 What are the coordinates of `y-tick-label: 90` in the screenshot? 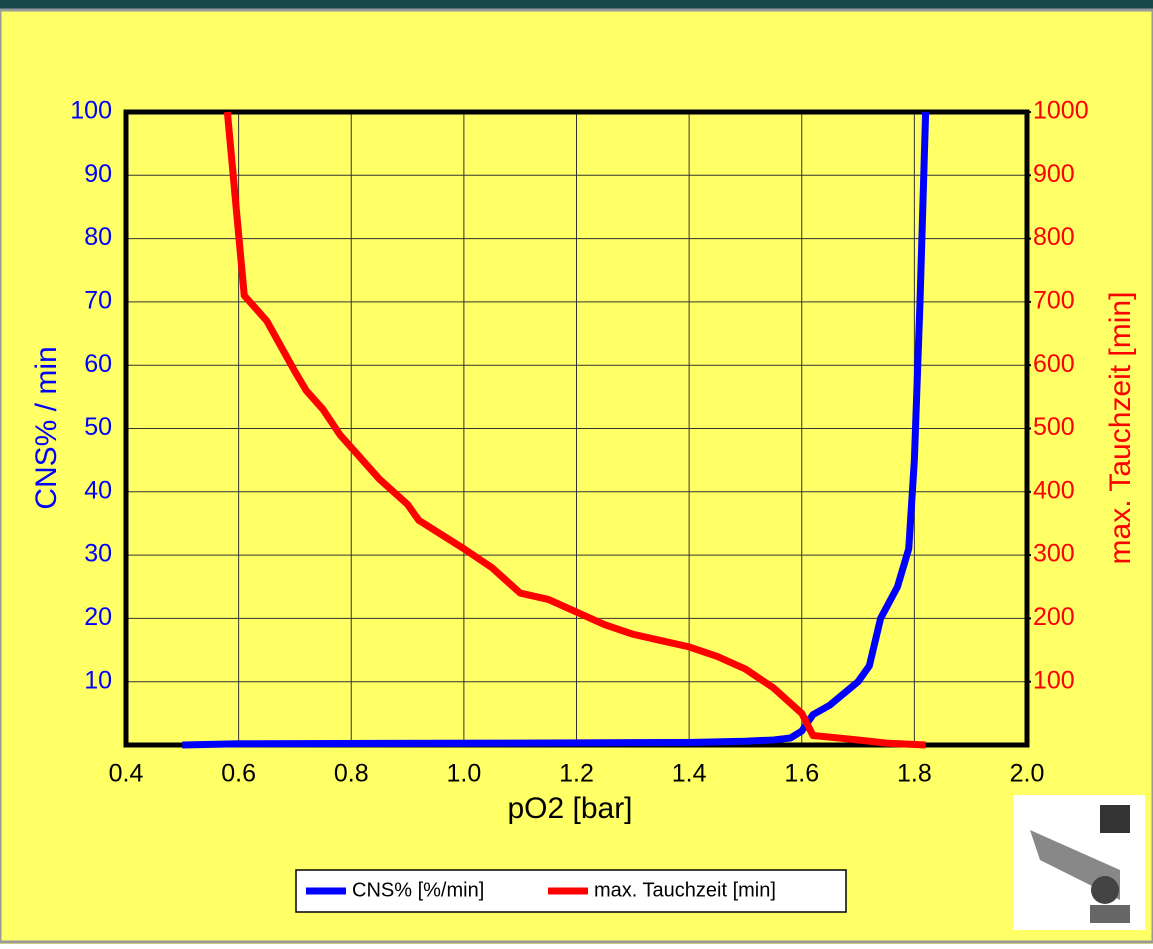 It's located at (98, 174).